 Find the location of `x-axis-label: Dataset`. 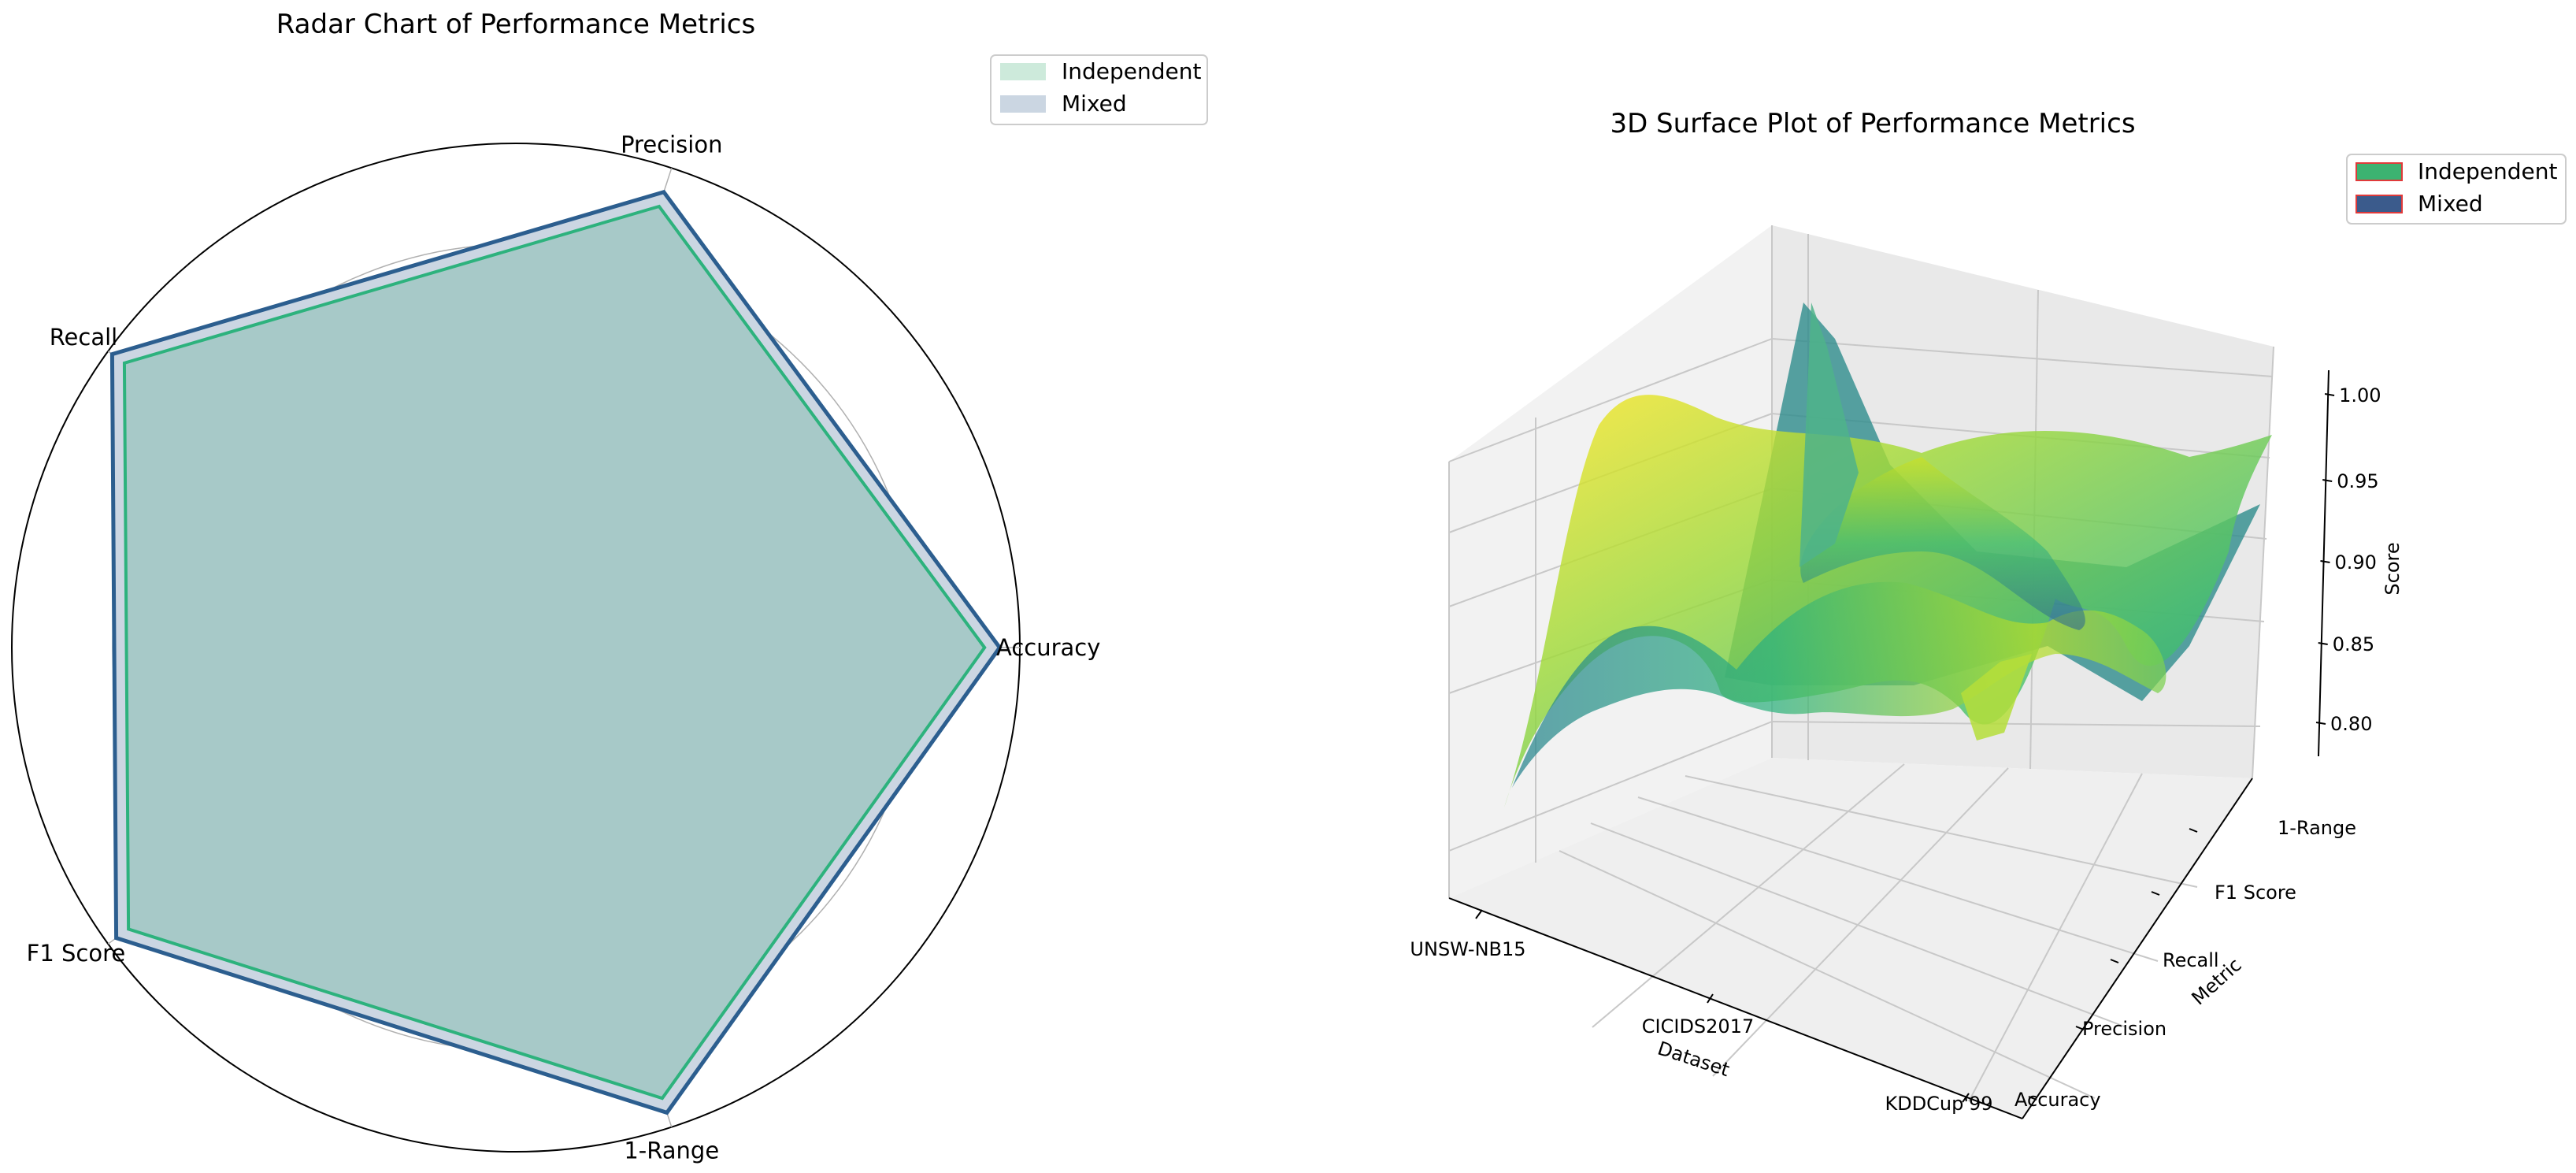

x-axis-label: Dataset is located at coordinates (1693, 1060).